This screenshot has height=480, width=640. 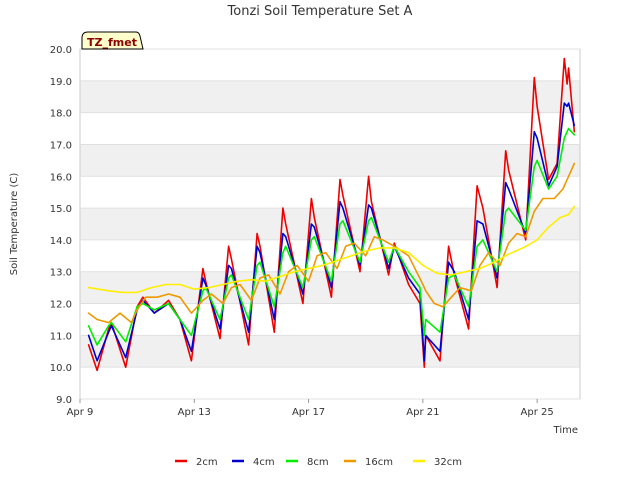 What do you see at coordinates (537, 412) in the screenshot?
I see `x-tick-label: Apr 25` at bounding box center [537, 412].